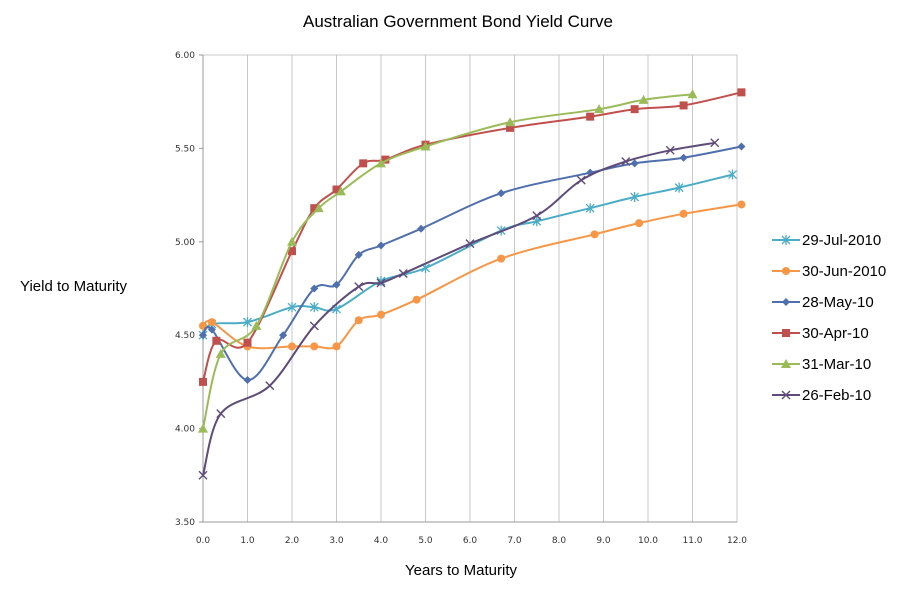  What do you see at coordinates (185, 56) in the screenshot?
I see `y-tick-label: 6.00` at bounding box center [185, 56].